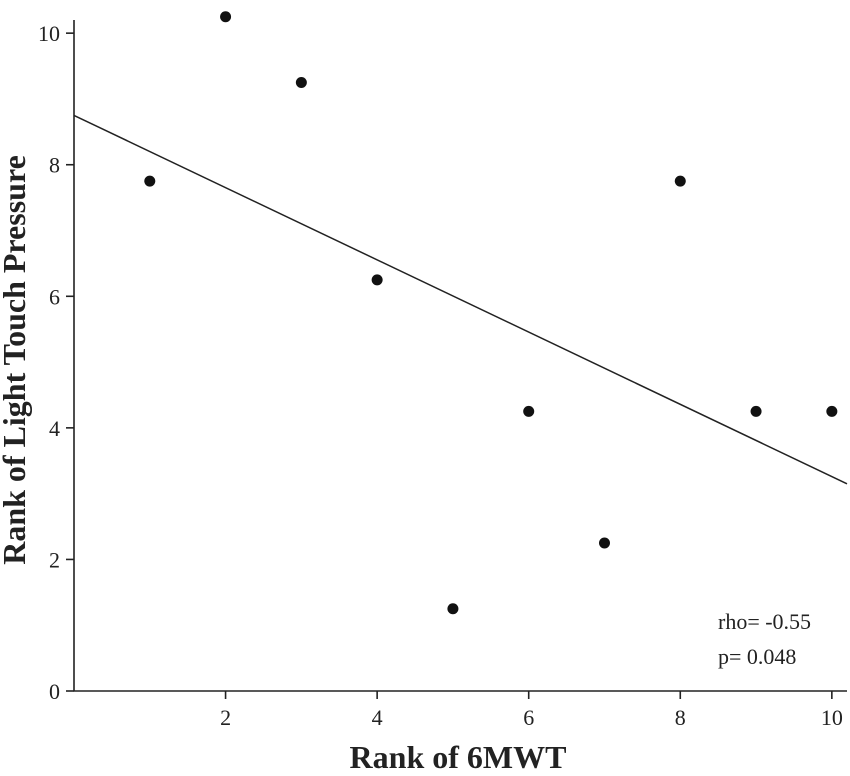  What do you see at coordinates (54, 428) in the screenshot?
I see `y-tick-label: 4` at bounding box center [54, 428].